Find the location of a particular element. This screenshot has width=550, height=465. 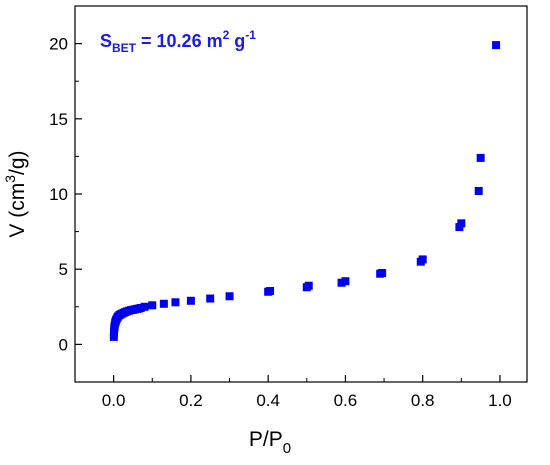

y-axis-title-pre: V (cm is located at coordinates (17, 210).